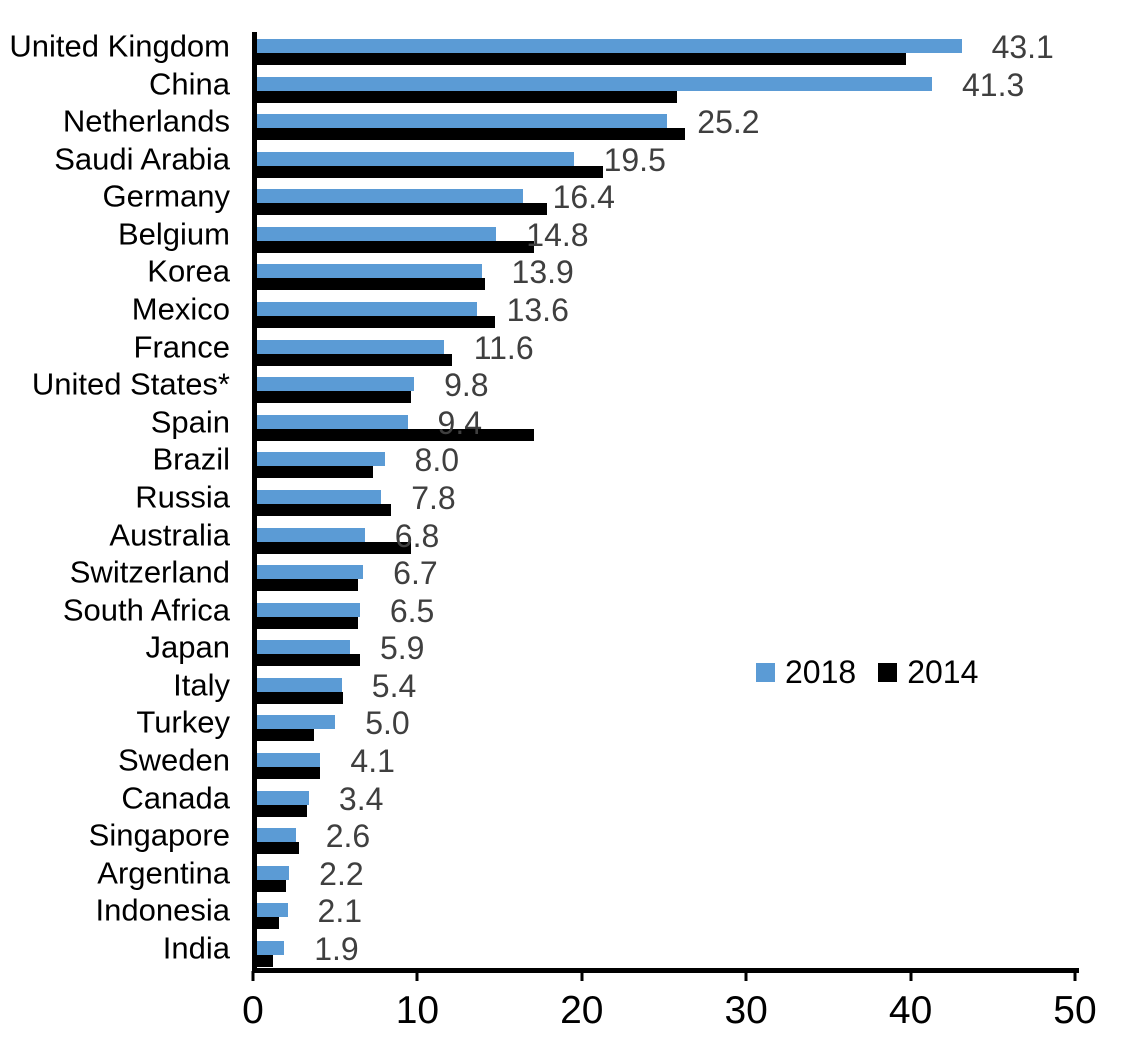  Describe the element at coordinates (189, 84) in the screenshot. I see `category-label-china: China` at that location.